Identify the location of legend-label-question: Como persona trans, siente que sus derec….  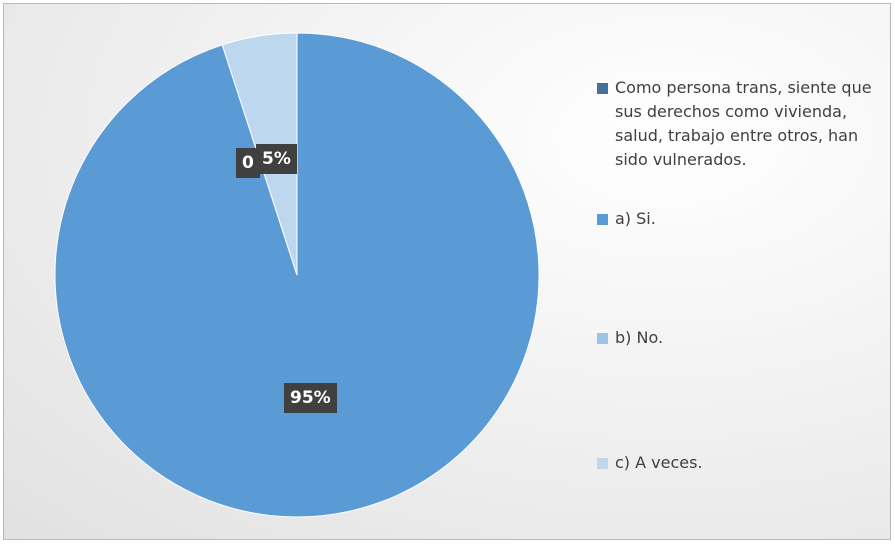
(743, 123).